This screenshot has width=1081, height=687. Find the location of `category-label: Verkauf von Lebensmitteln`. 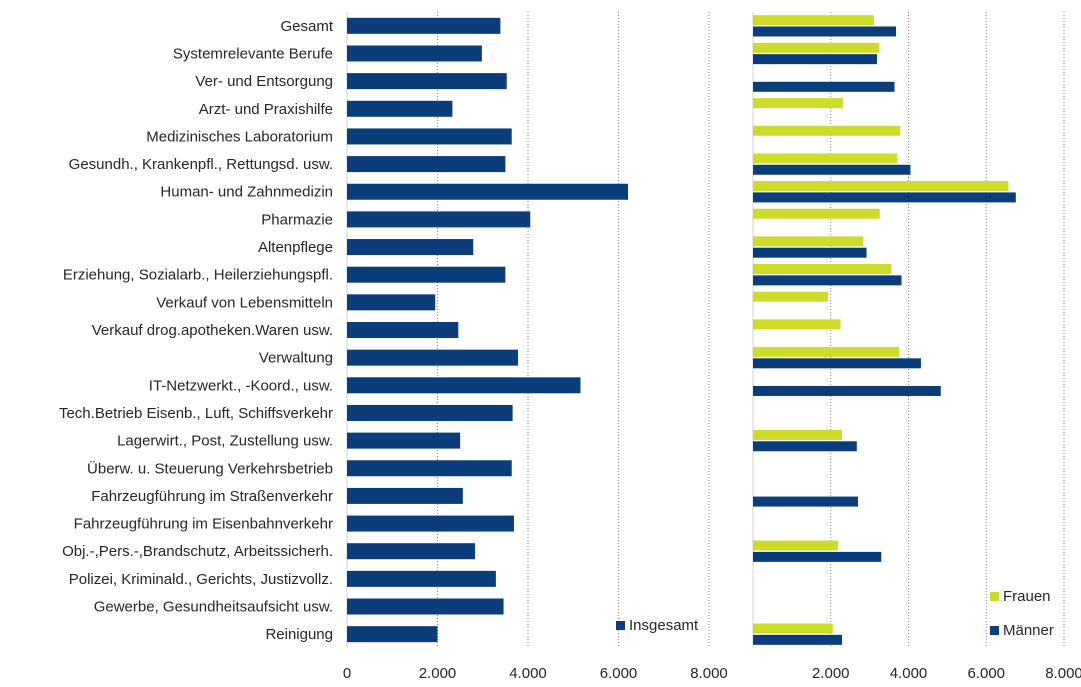

category-label: Verkauf von Lebensmitteln is located at coordinates (244, 302).